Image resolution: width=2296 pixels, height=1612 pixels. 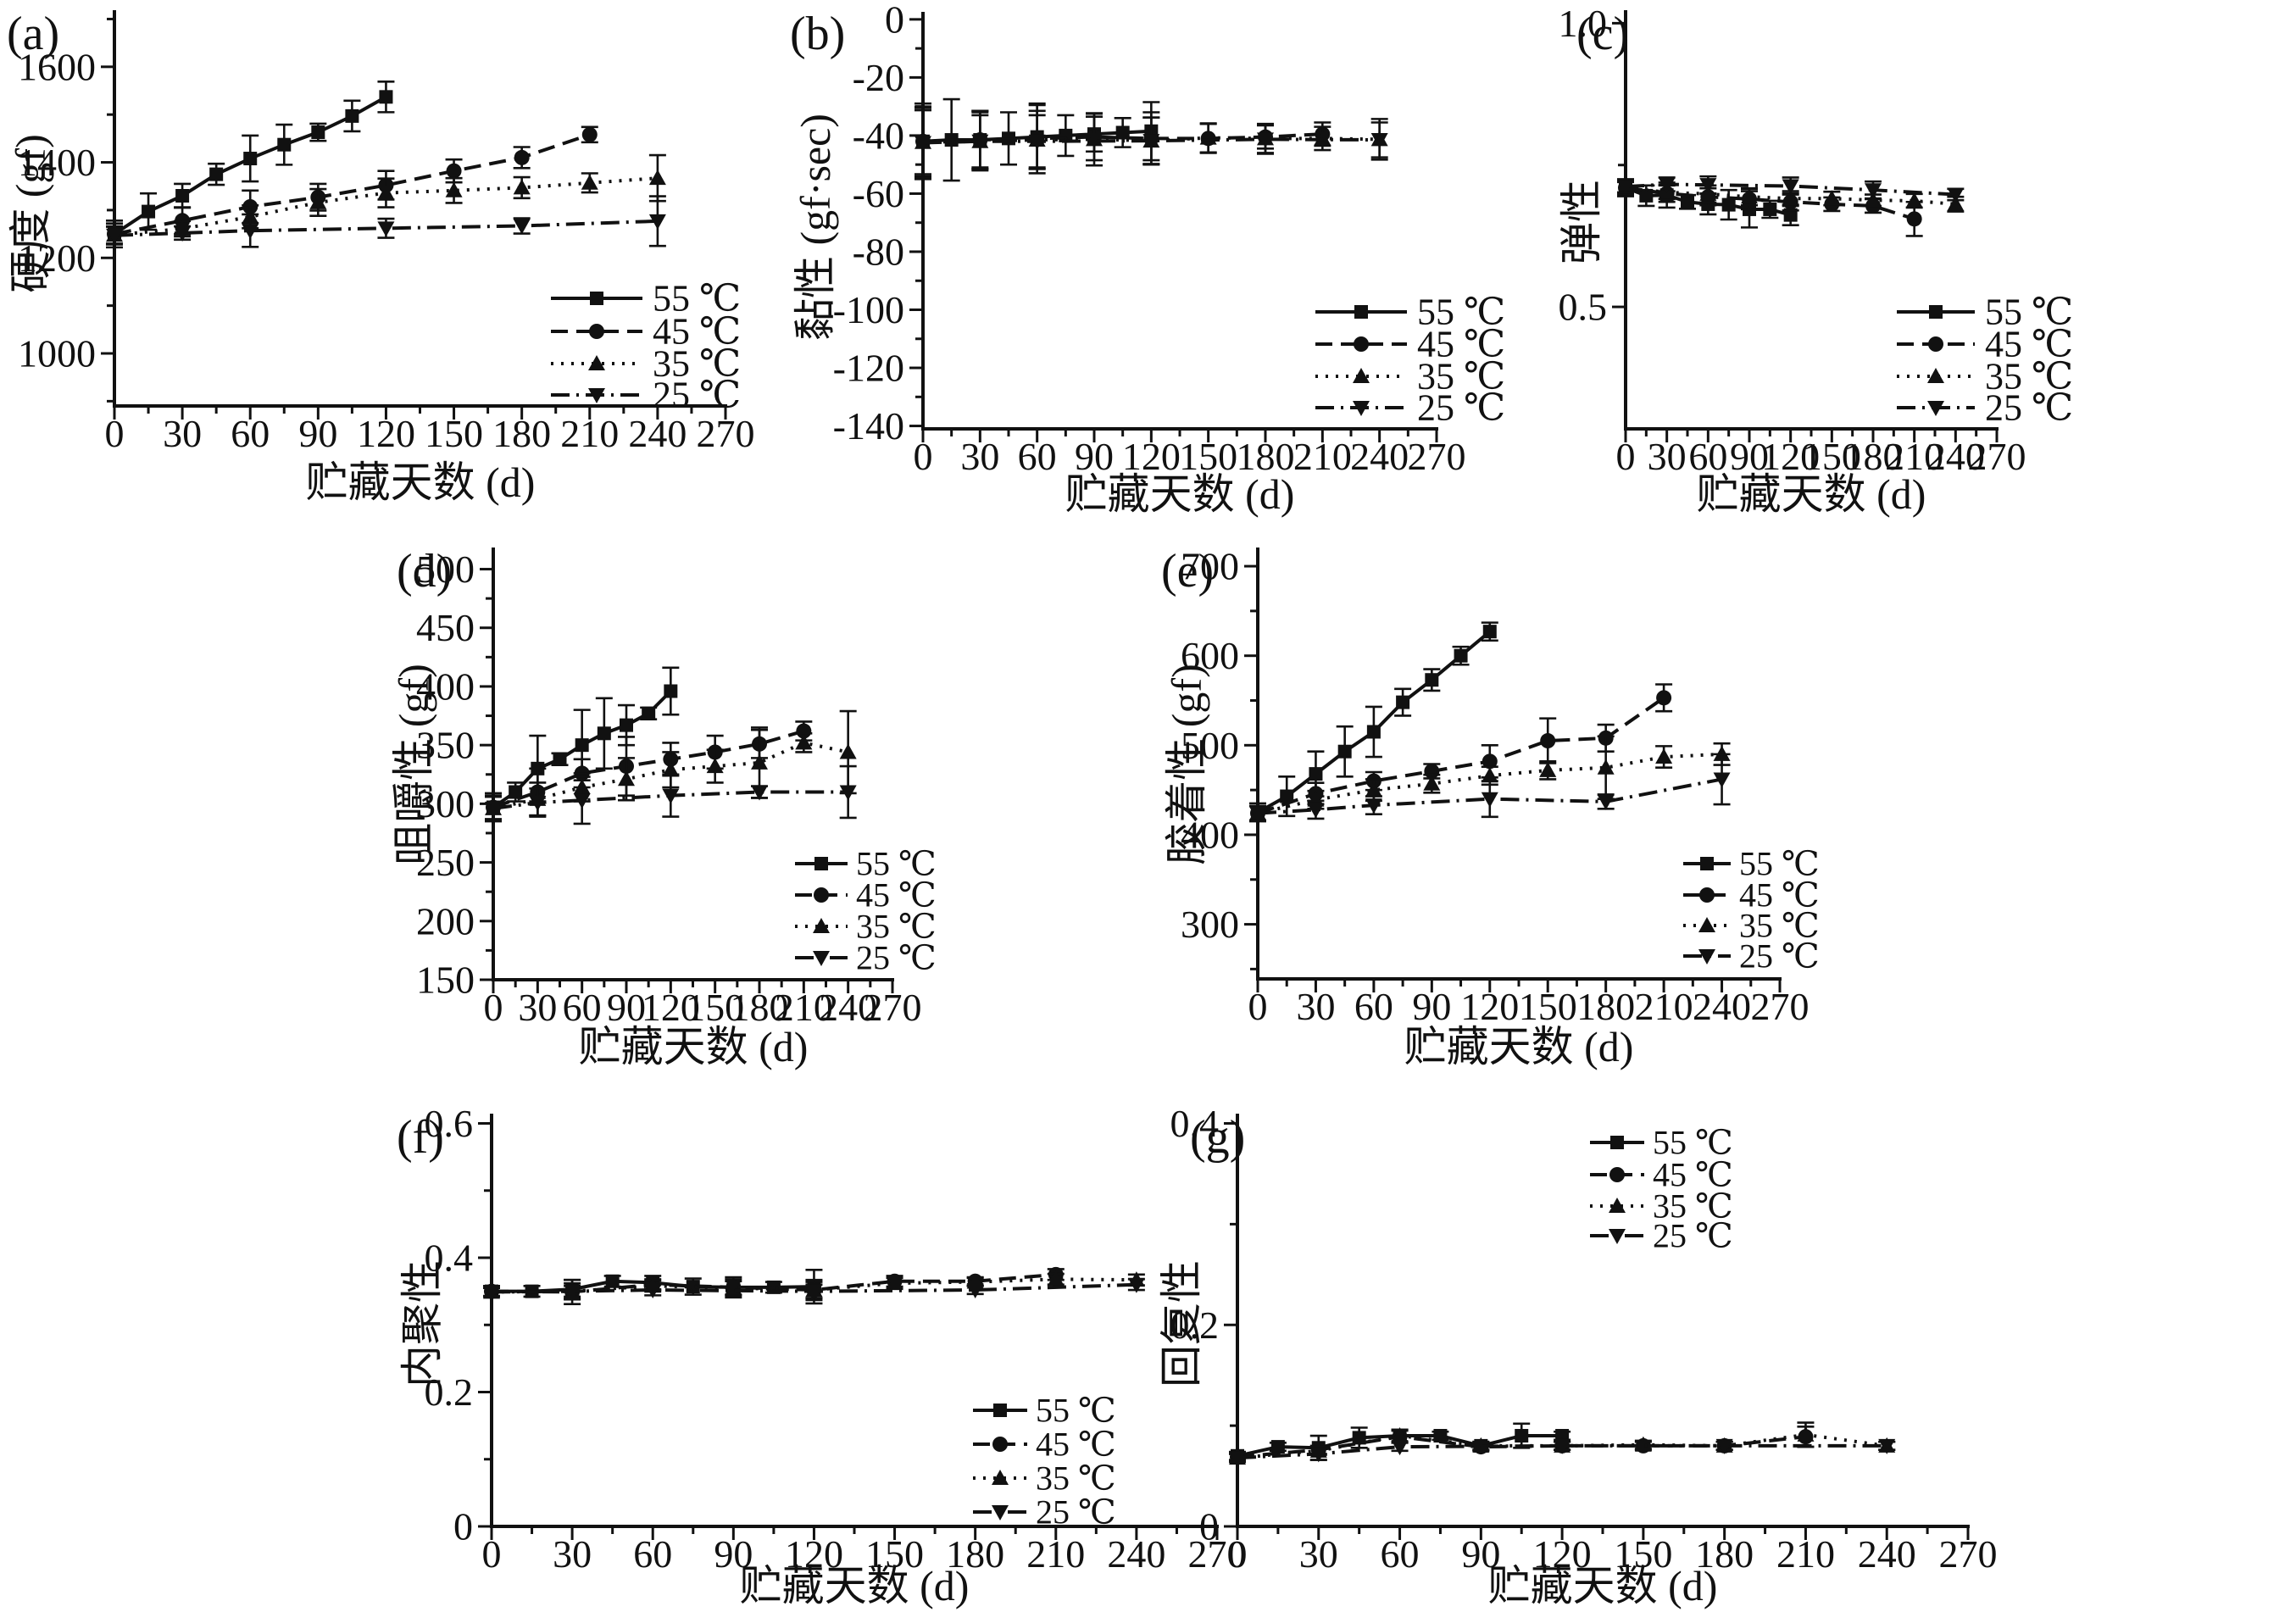 I want to click on legend-label-s35: 35 ℃, so click(x=896, y=927).